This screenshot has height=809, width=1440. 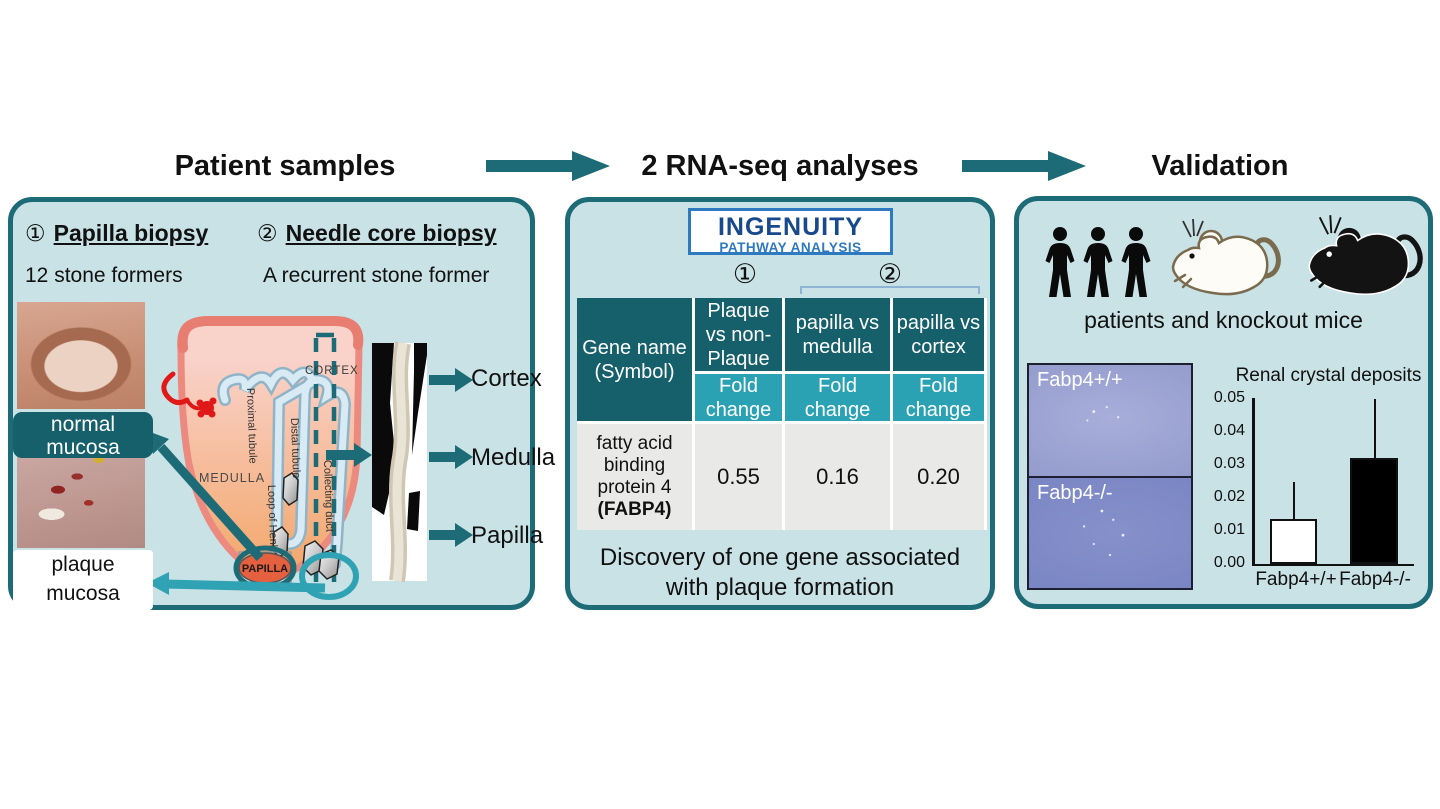 What do you see at coordinates (104, 275) in the screenshot?
I see `stone-formers-subtitle: 12 stone formers` at bounding box center [104, 275].